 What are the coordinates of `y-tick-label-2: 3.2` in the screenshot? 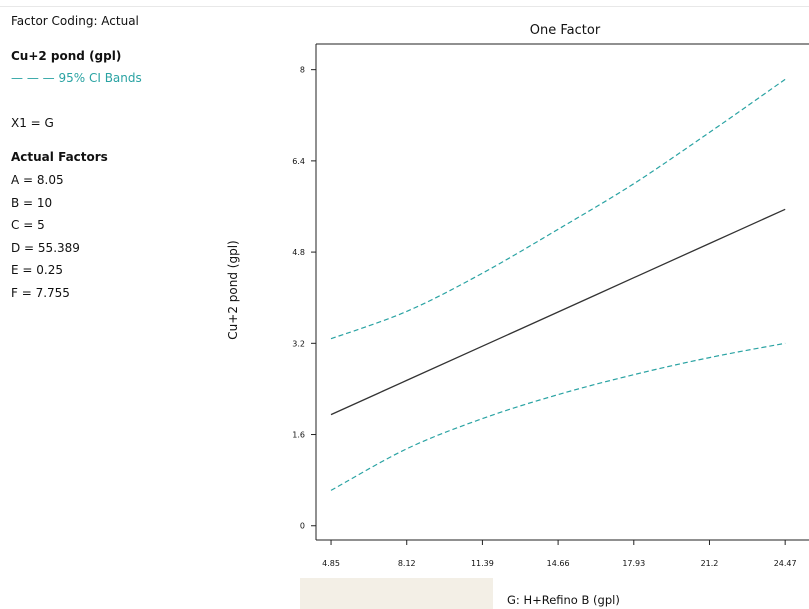 It's located at (298, 343).